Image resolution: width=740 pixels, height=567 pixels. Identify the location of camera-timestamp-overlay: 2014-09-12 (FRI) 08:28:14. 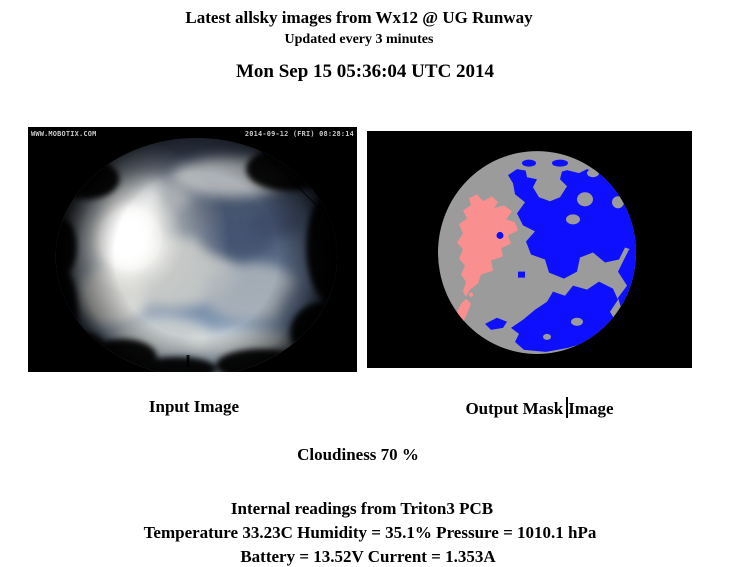
(299, 134).